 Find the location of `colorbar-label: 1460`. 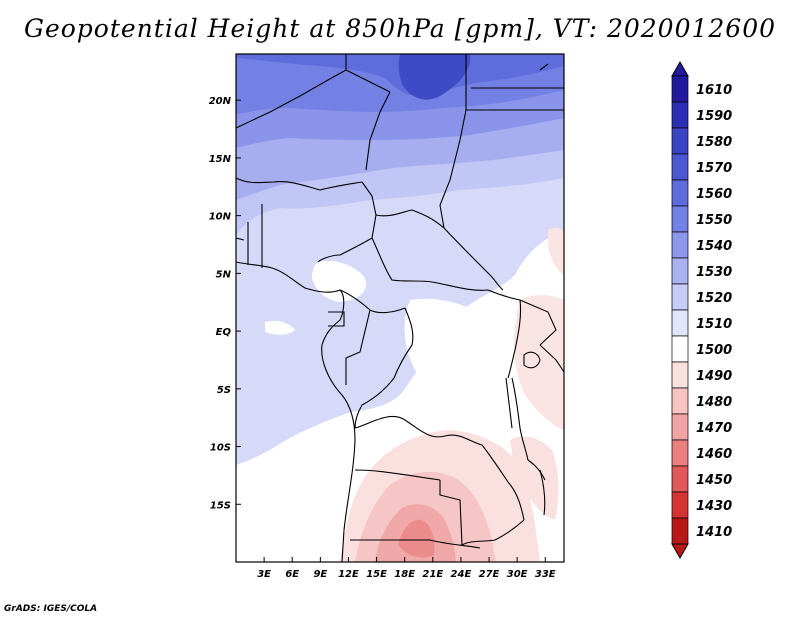

colorbar-label: 1460 is located at coordinates (714, 454).